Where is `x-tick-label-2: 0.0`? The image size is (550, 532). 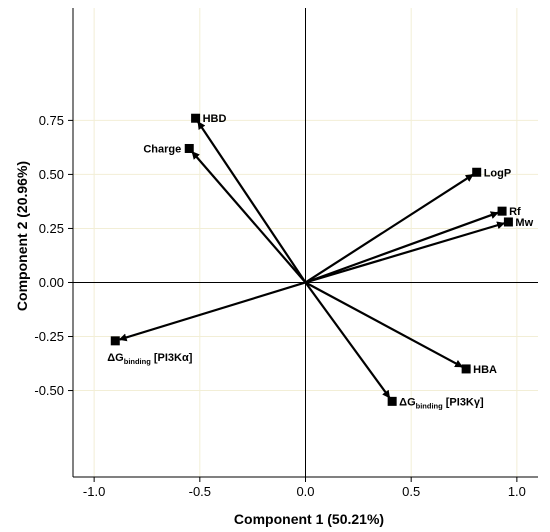
x-tick-label-2: 0.0 is located at coordinates (305, 491).